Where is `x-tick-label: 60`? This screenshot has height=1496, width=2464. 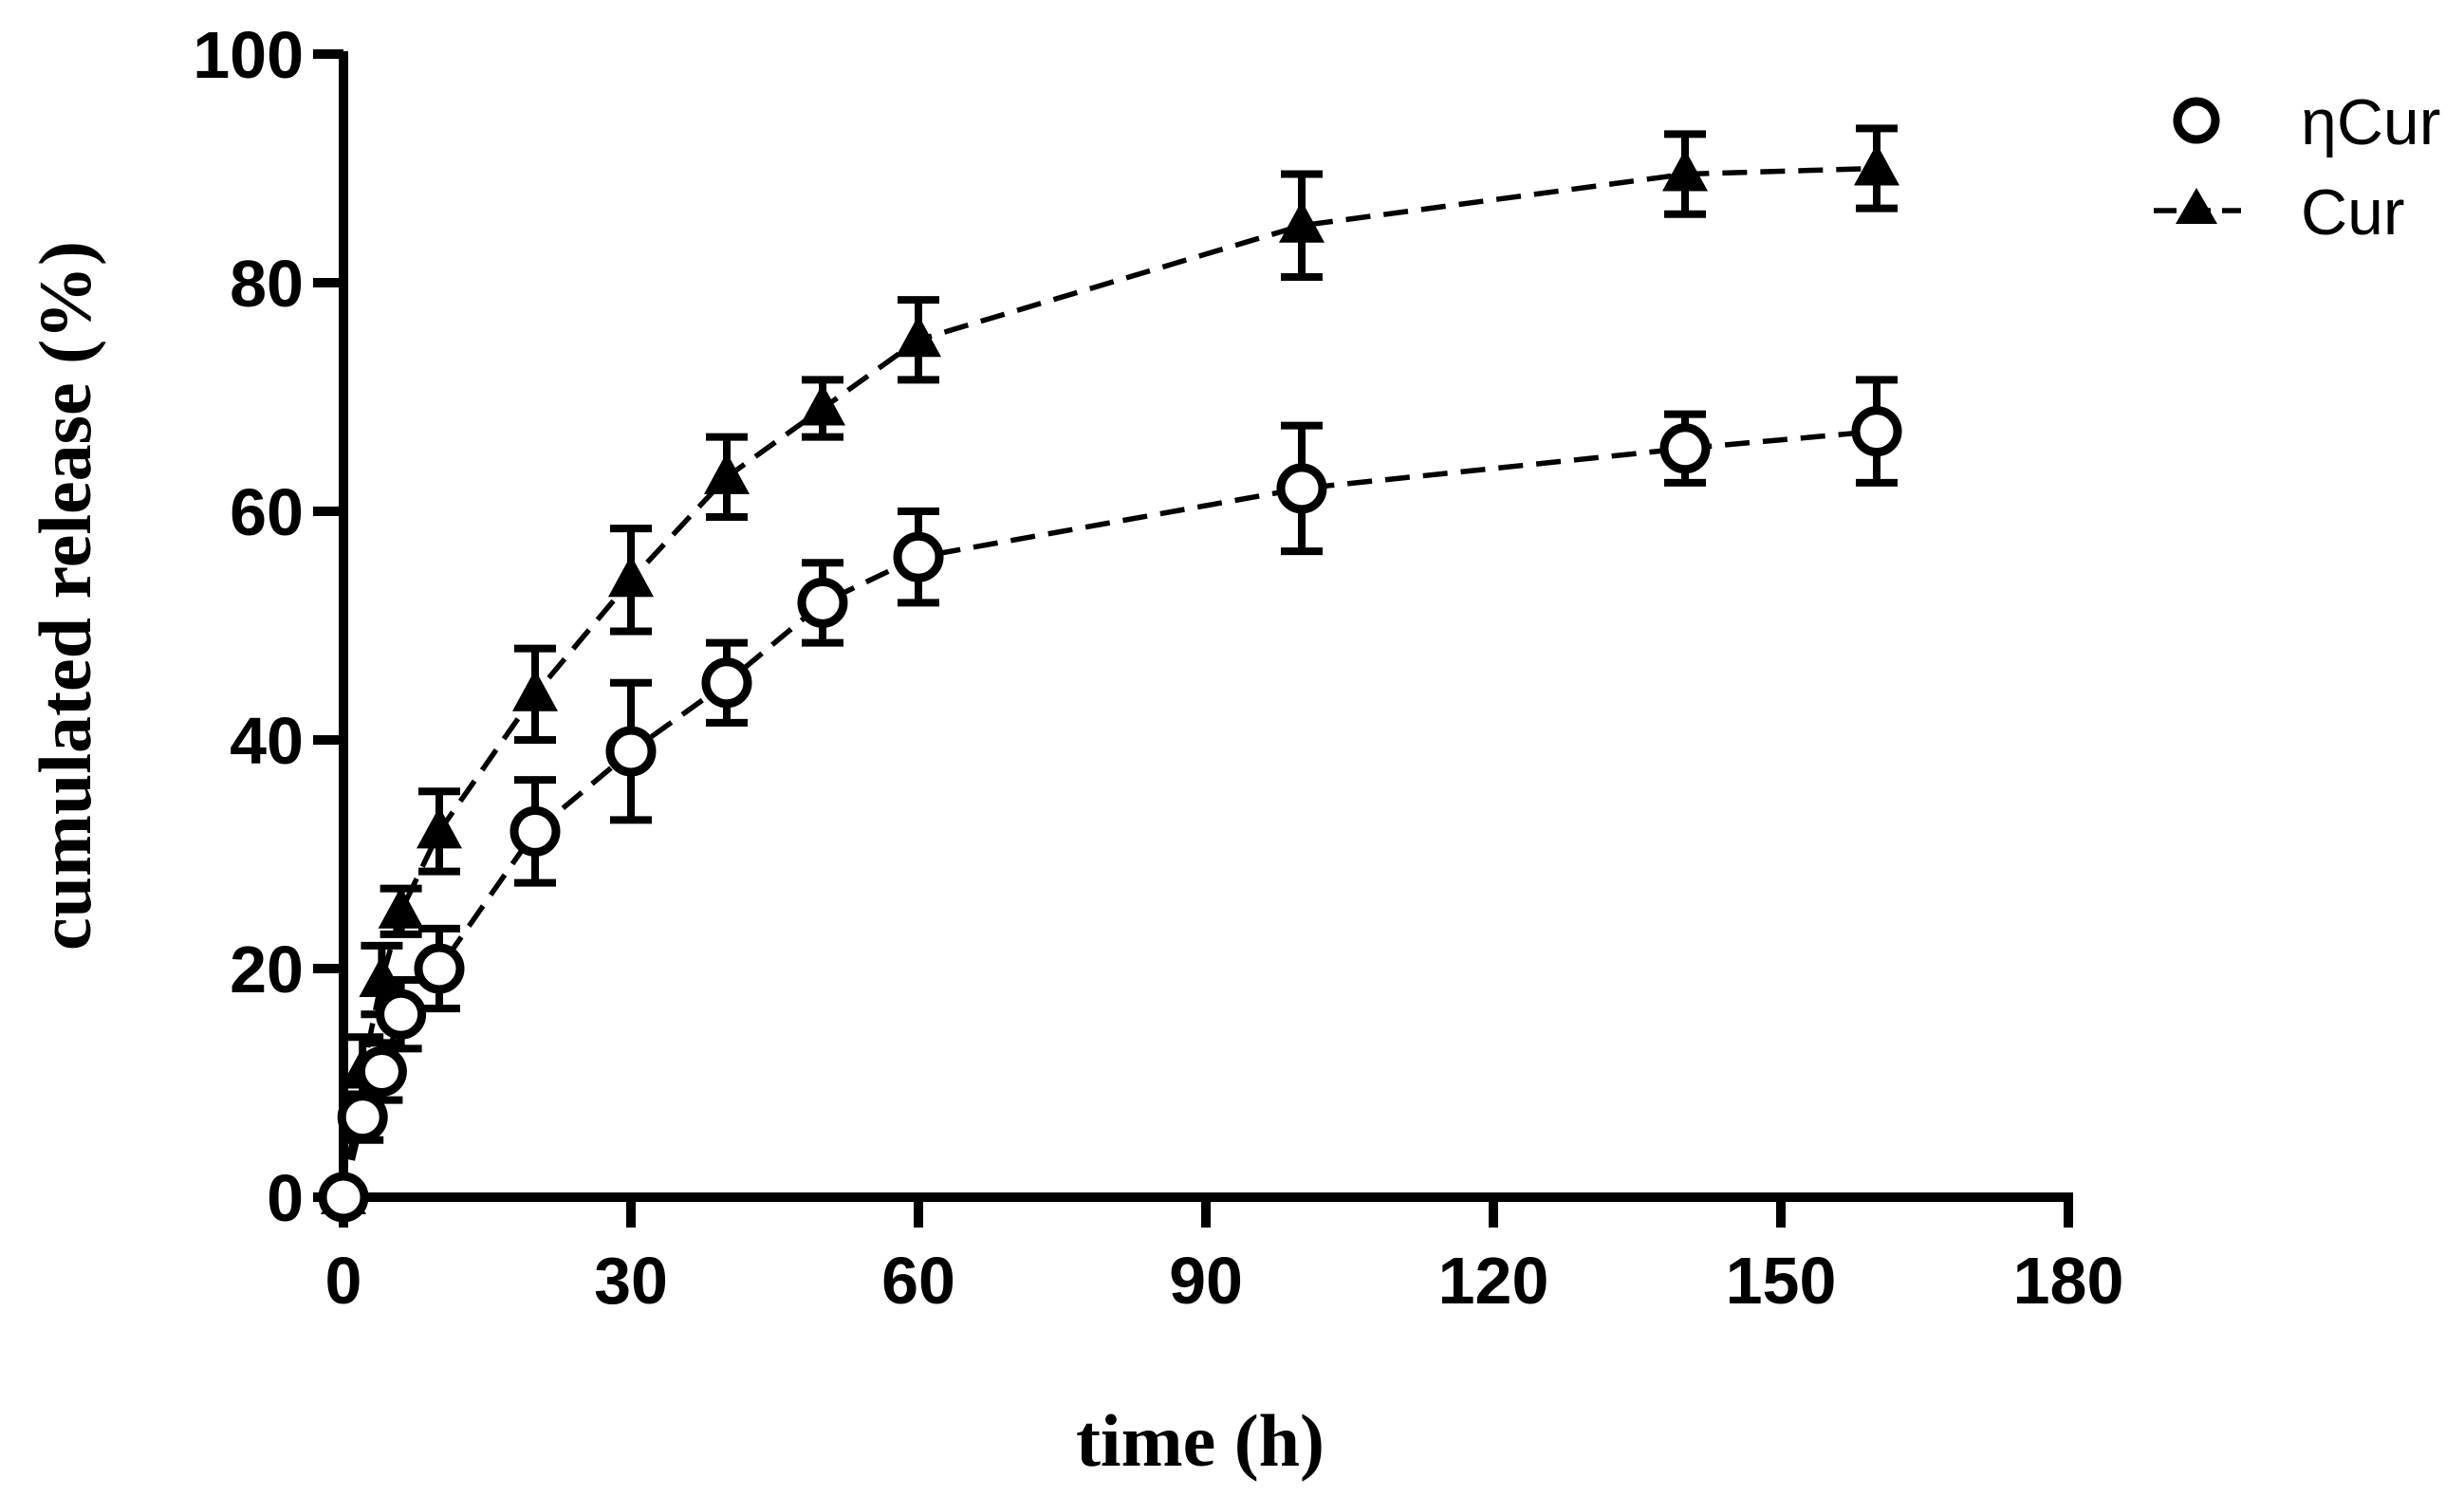
x-tick-label: 60 is located at coordinates (918, 1281).